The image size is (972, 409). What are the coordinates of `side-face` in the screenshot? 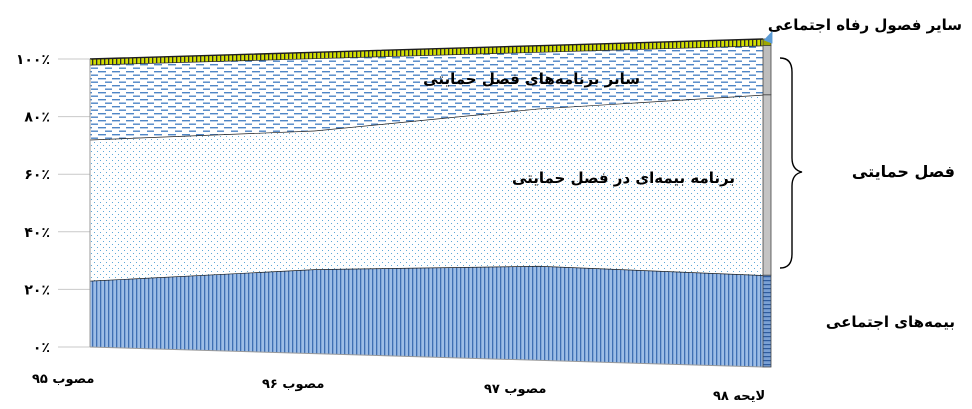 It's located at (767, 203).